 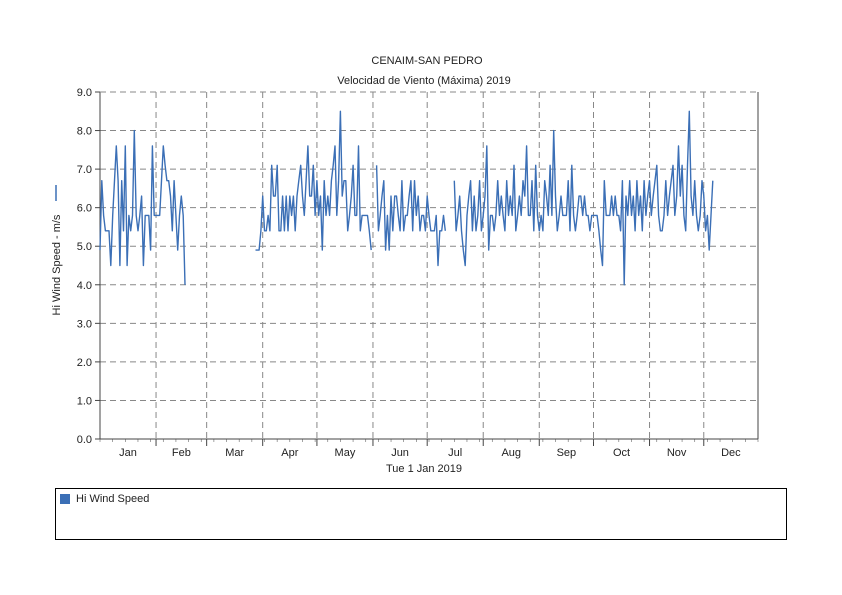 I want to click on y-tick-label: 9.0, so click(x=84, y=93).